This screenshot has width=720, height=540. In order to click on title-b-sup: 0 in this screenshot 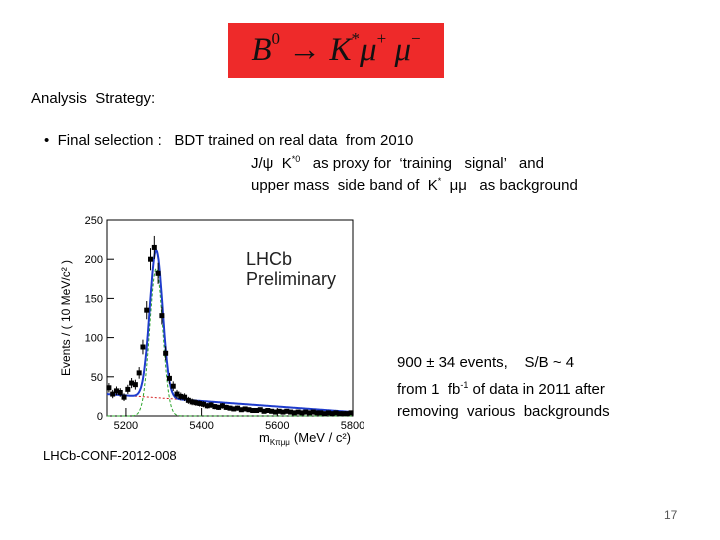, I will do `click(276, 38)`.